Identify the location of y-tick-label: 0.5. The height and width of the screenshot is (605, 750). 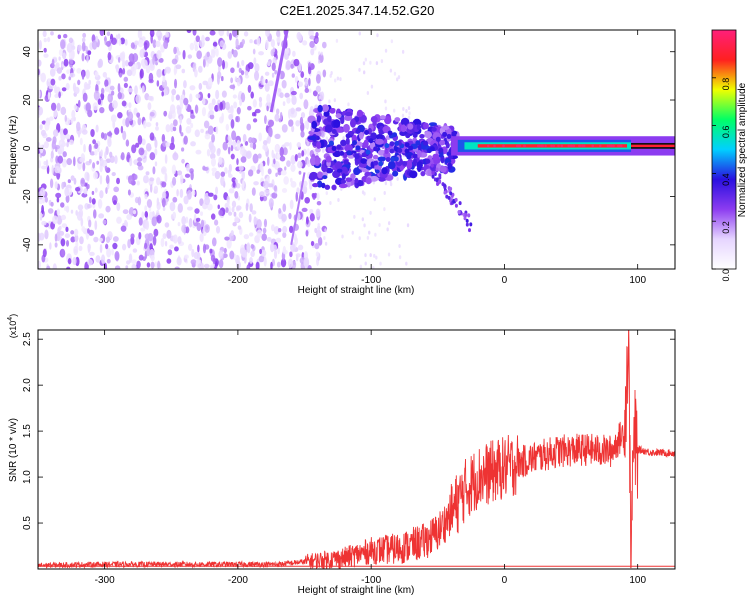
(27, 523).